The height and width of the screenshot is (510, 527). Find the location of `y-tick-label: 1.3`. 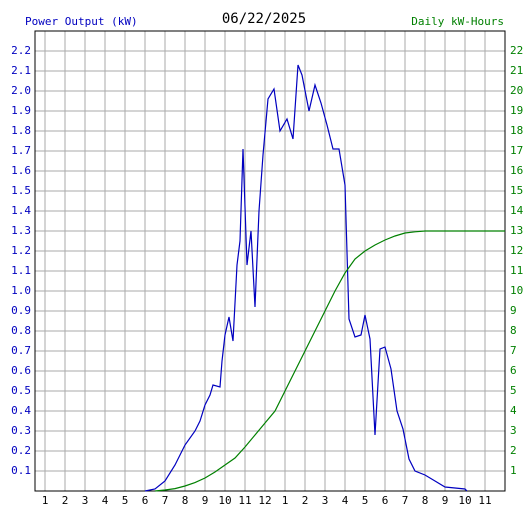

y-tick-label: 1.3 is located at coordinates (21, 230).